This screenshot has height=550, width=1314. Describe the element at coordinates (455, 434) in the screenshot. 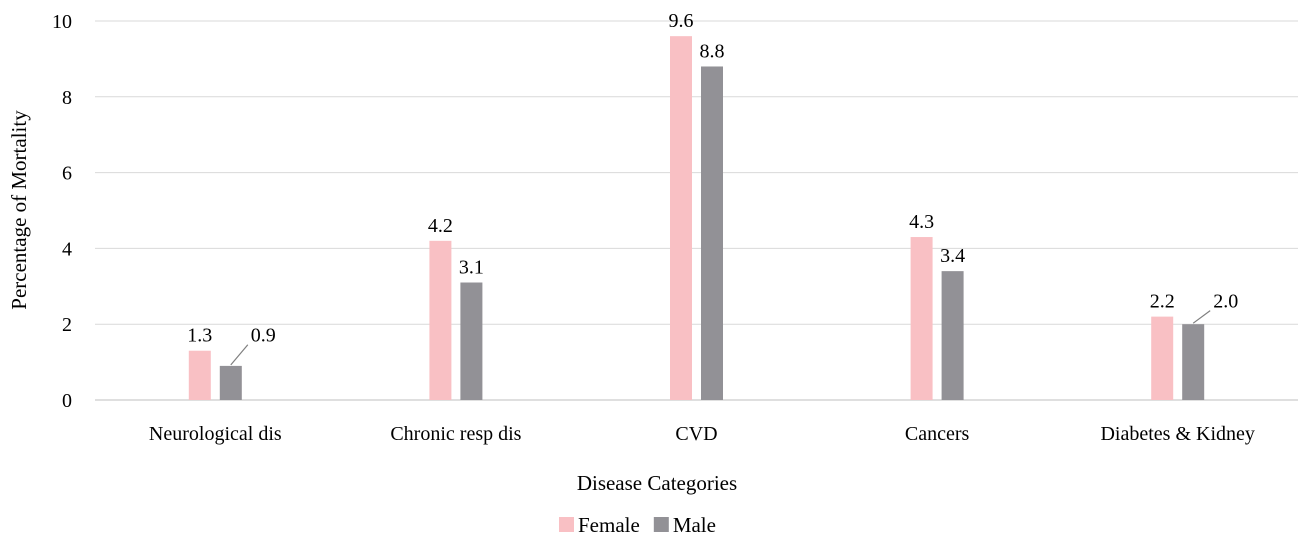

I see `x-tick-label: Chronic resp dis` at that location.